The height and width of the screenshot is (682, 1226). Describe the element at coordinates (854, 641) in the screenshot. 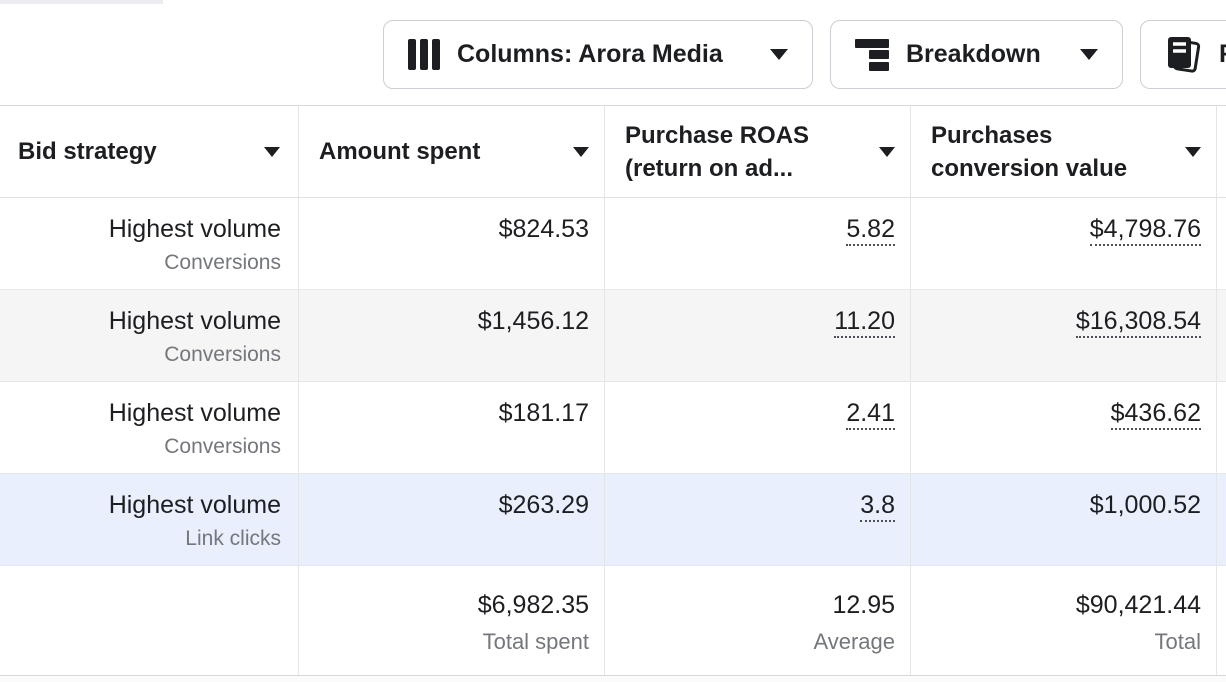

I see `roas-average-label: Average` at that location.